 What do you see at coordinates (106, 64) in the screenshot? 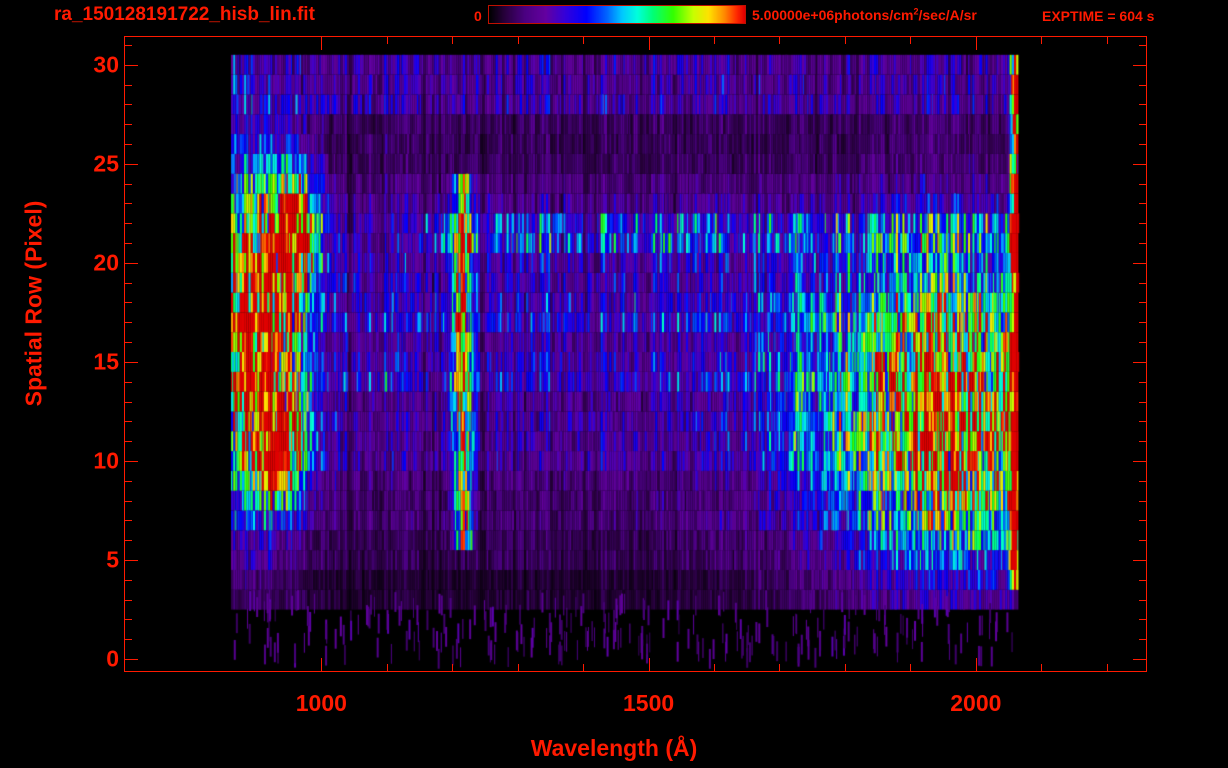
I see `y-tick-label: 30` at bounding box center [106, 64].